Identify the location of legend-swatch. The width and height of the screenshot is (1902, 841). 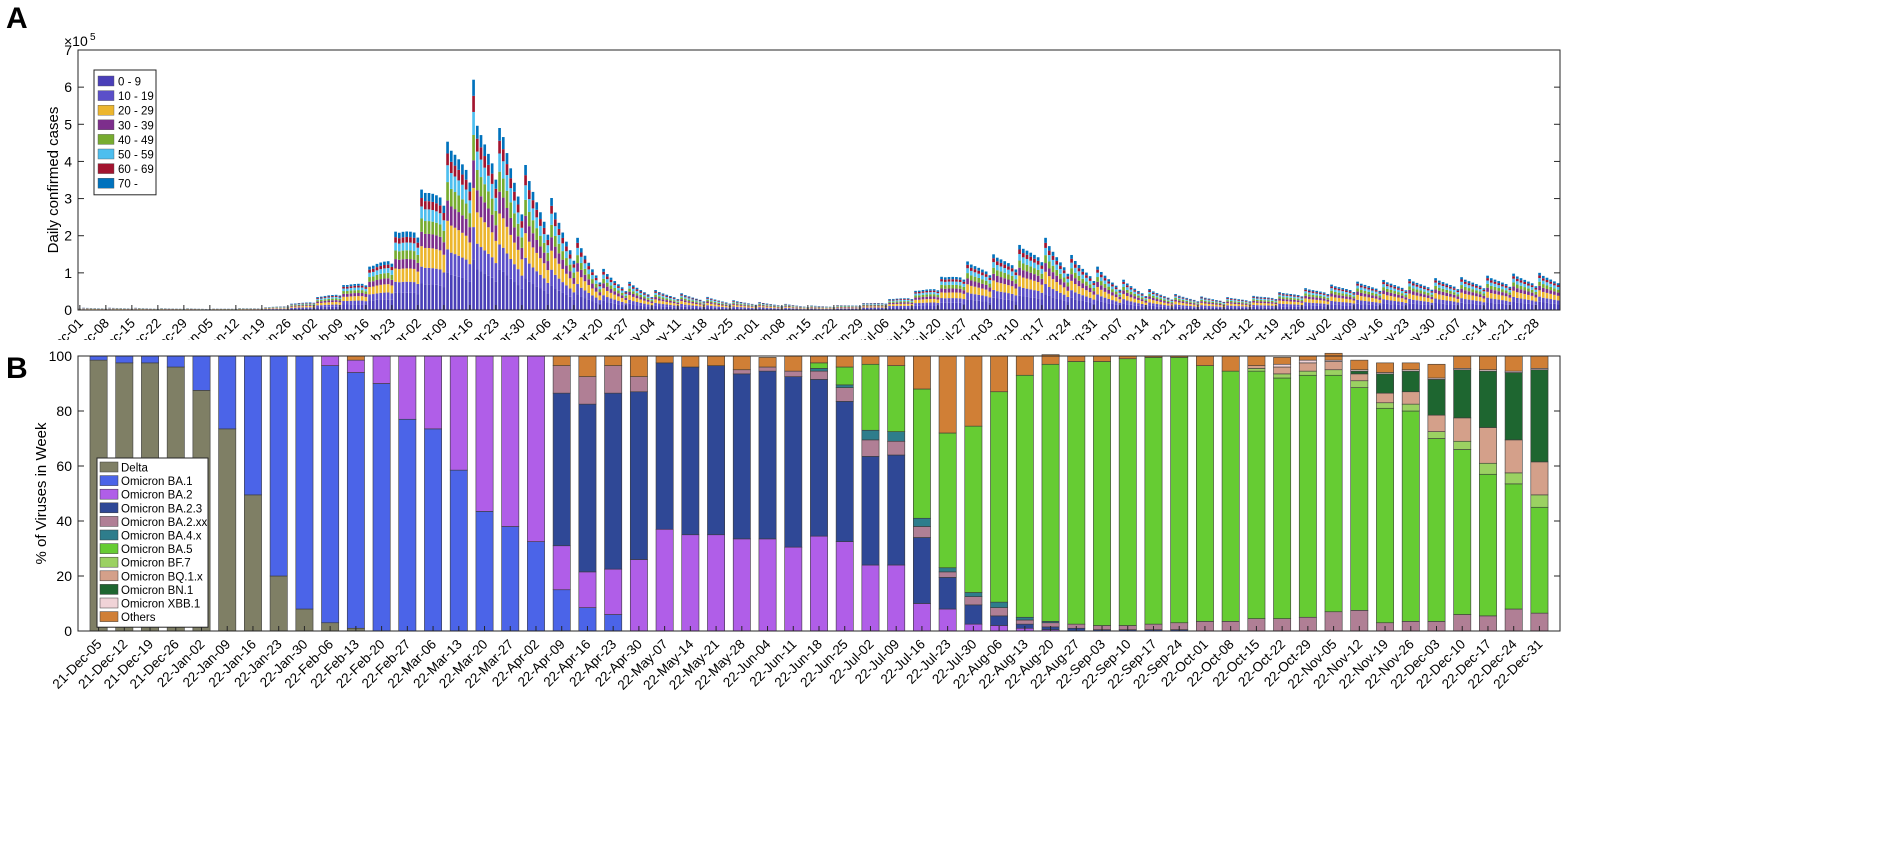
(106, 168).